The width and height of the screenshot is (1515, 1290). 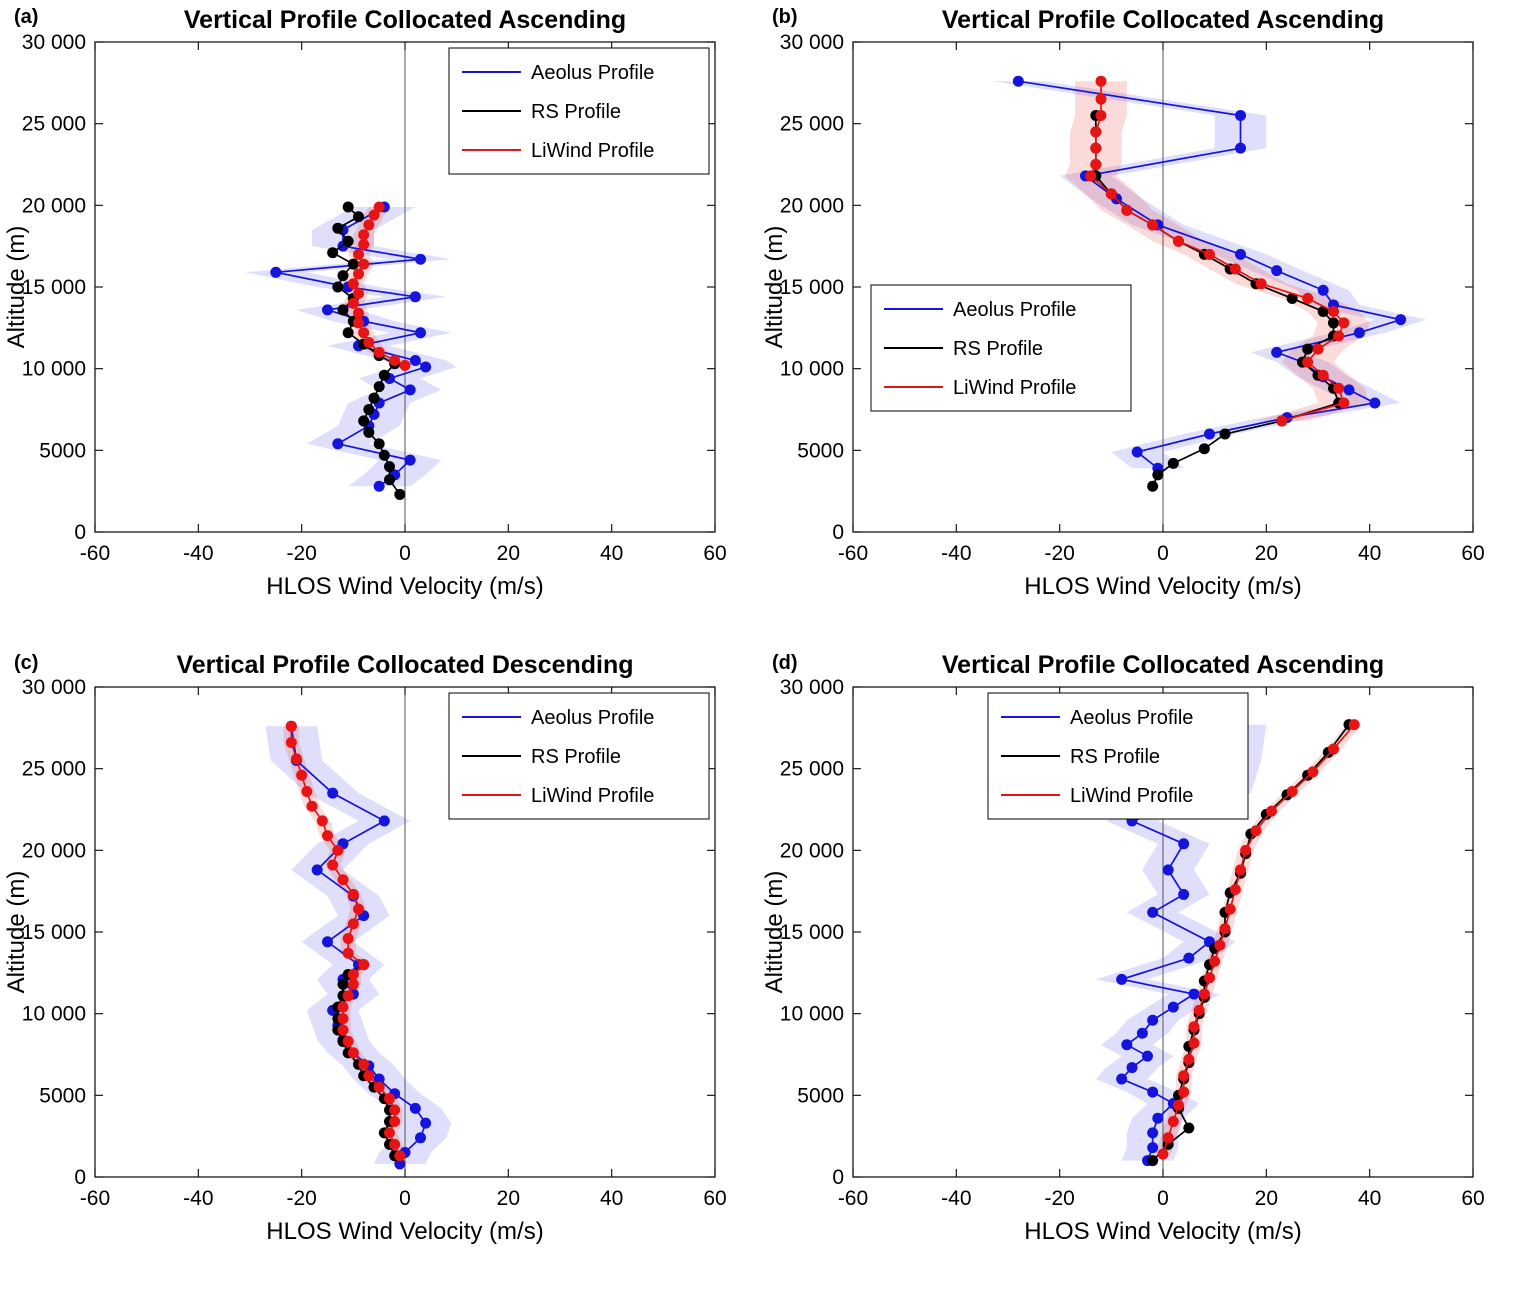 What do you see at coordinates (54, 205) in the screenshot?
I see `y-tick-label: 20 000` at bounding box center [54, 205].